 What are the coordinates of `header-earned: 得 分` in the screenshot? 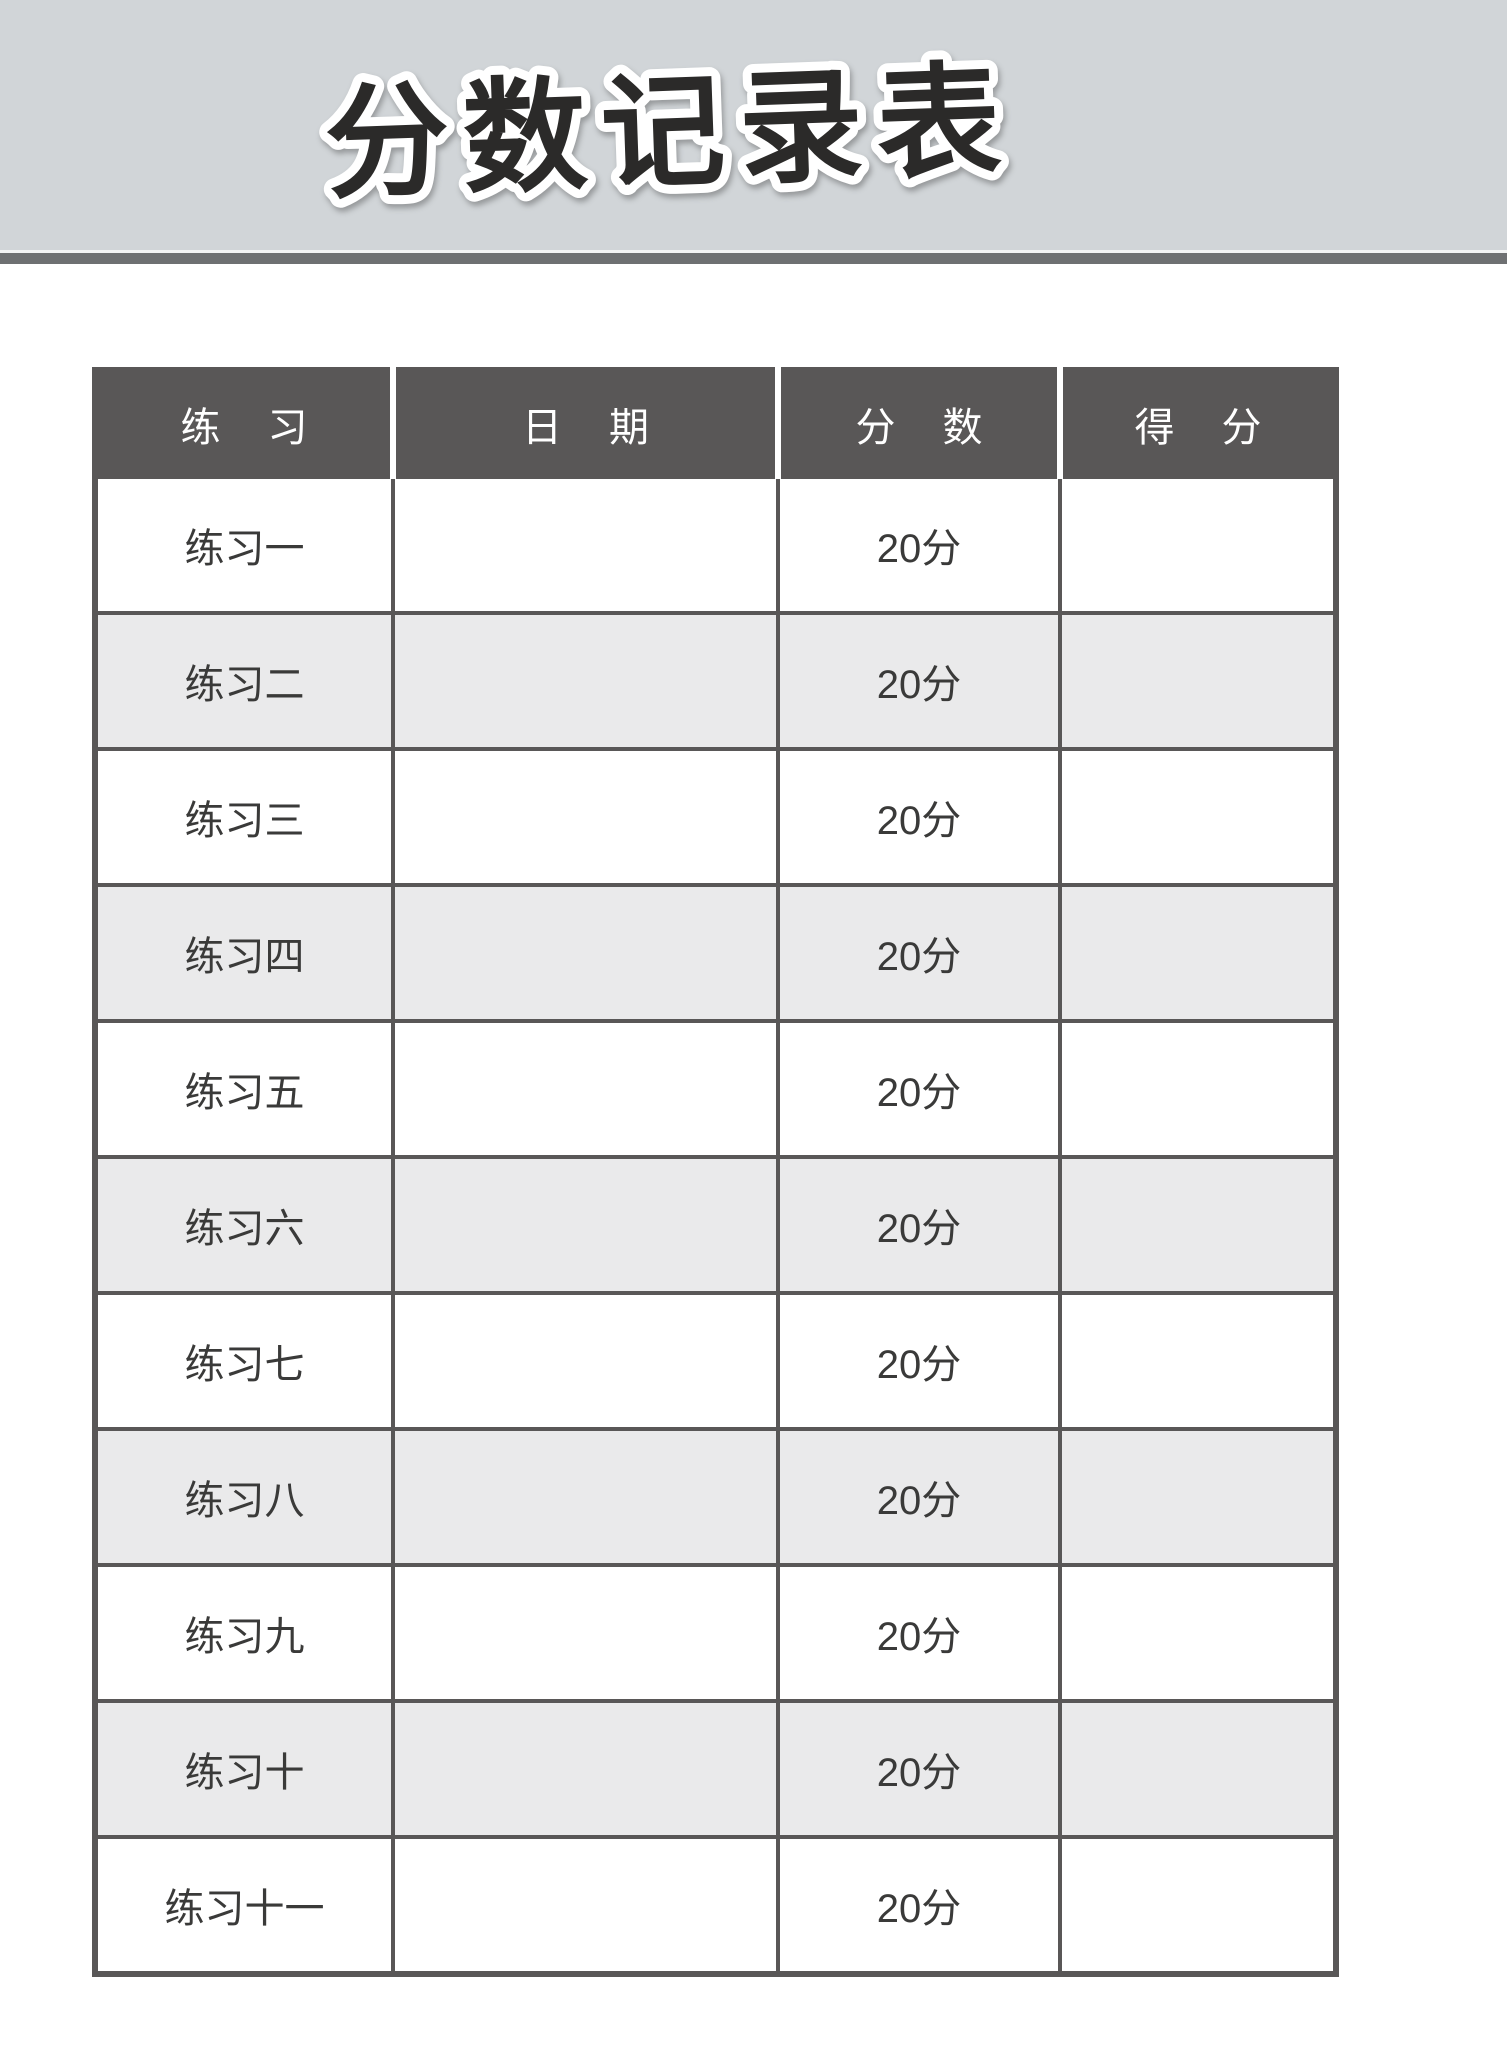 It's located at (1196, 423).